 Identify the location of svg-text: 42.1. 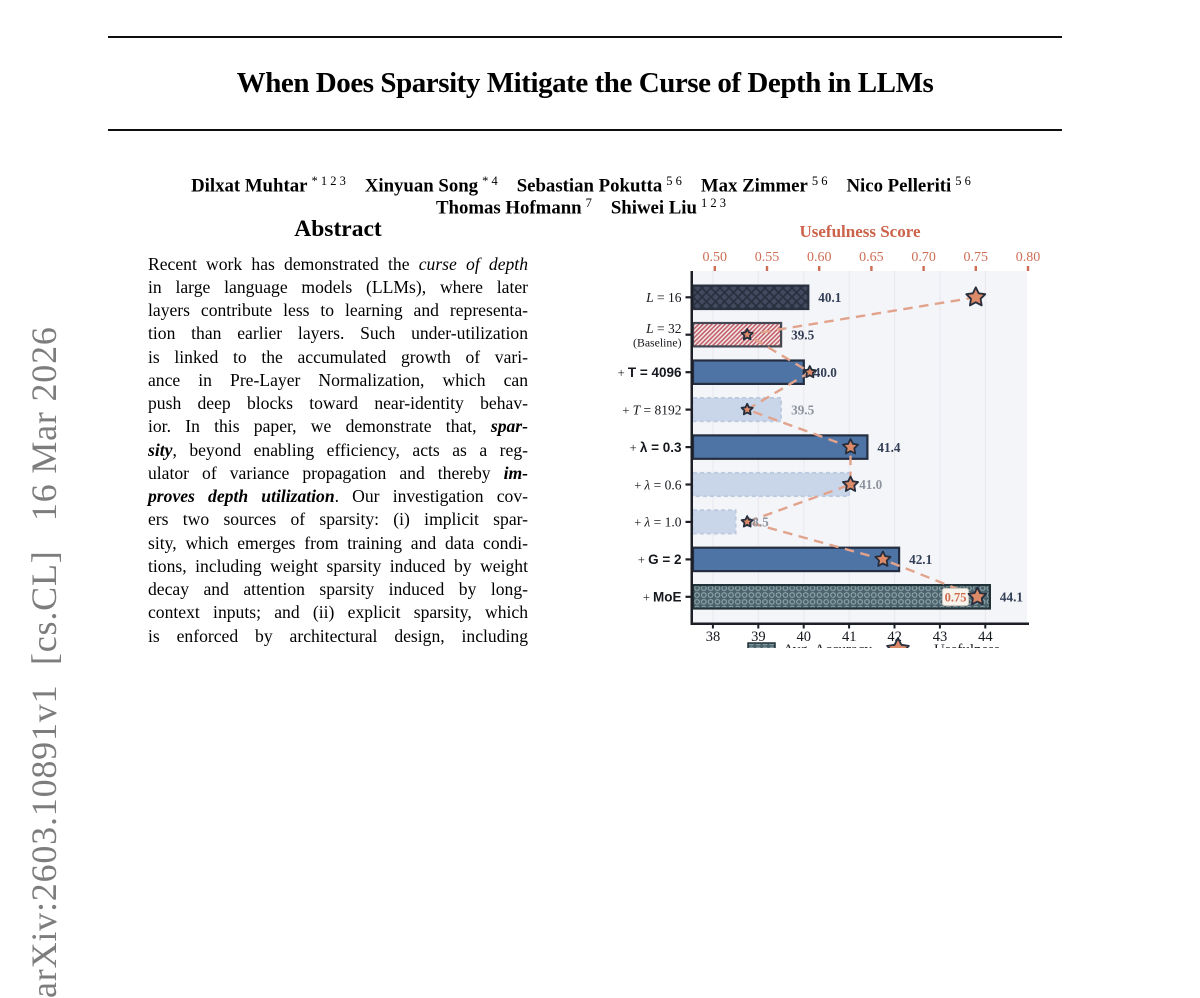
(920, 559).